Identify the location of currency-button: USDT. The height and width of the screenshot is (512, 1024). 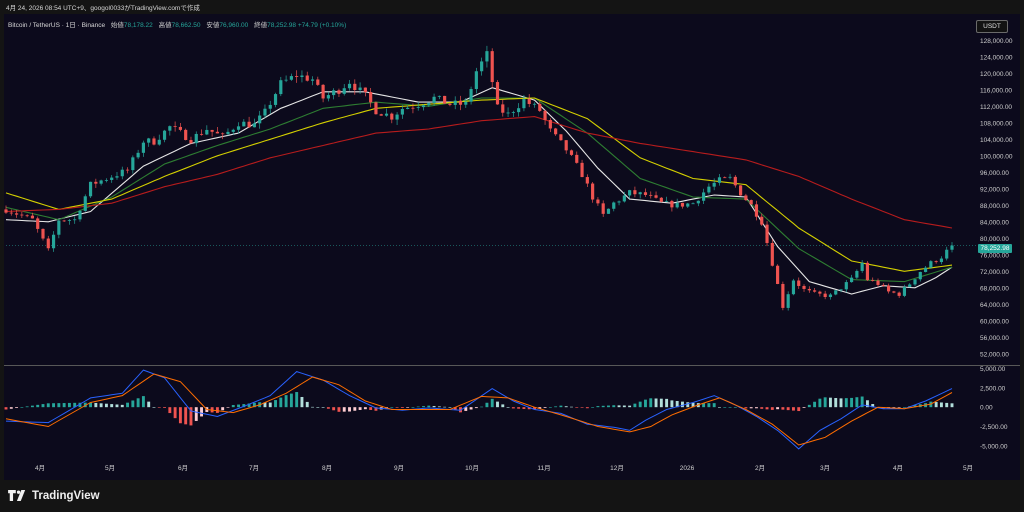
(992, 26).